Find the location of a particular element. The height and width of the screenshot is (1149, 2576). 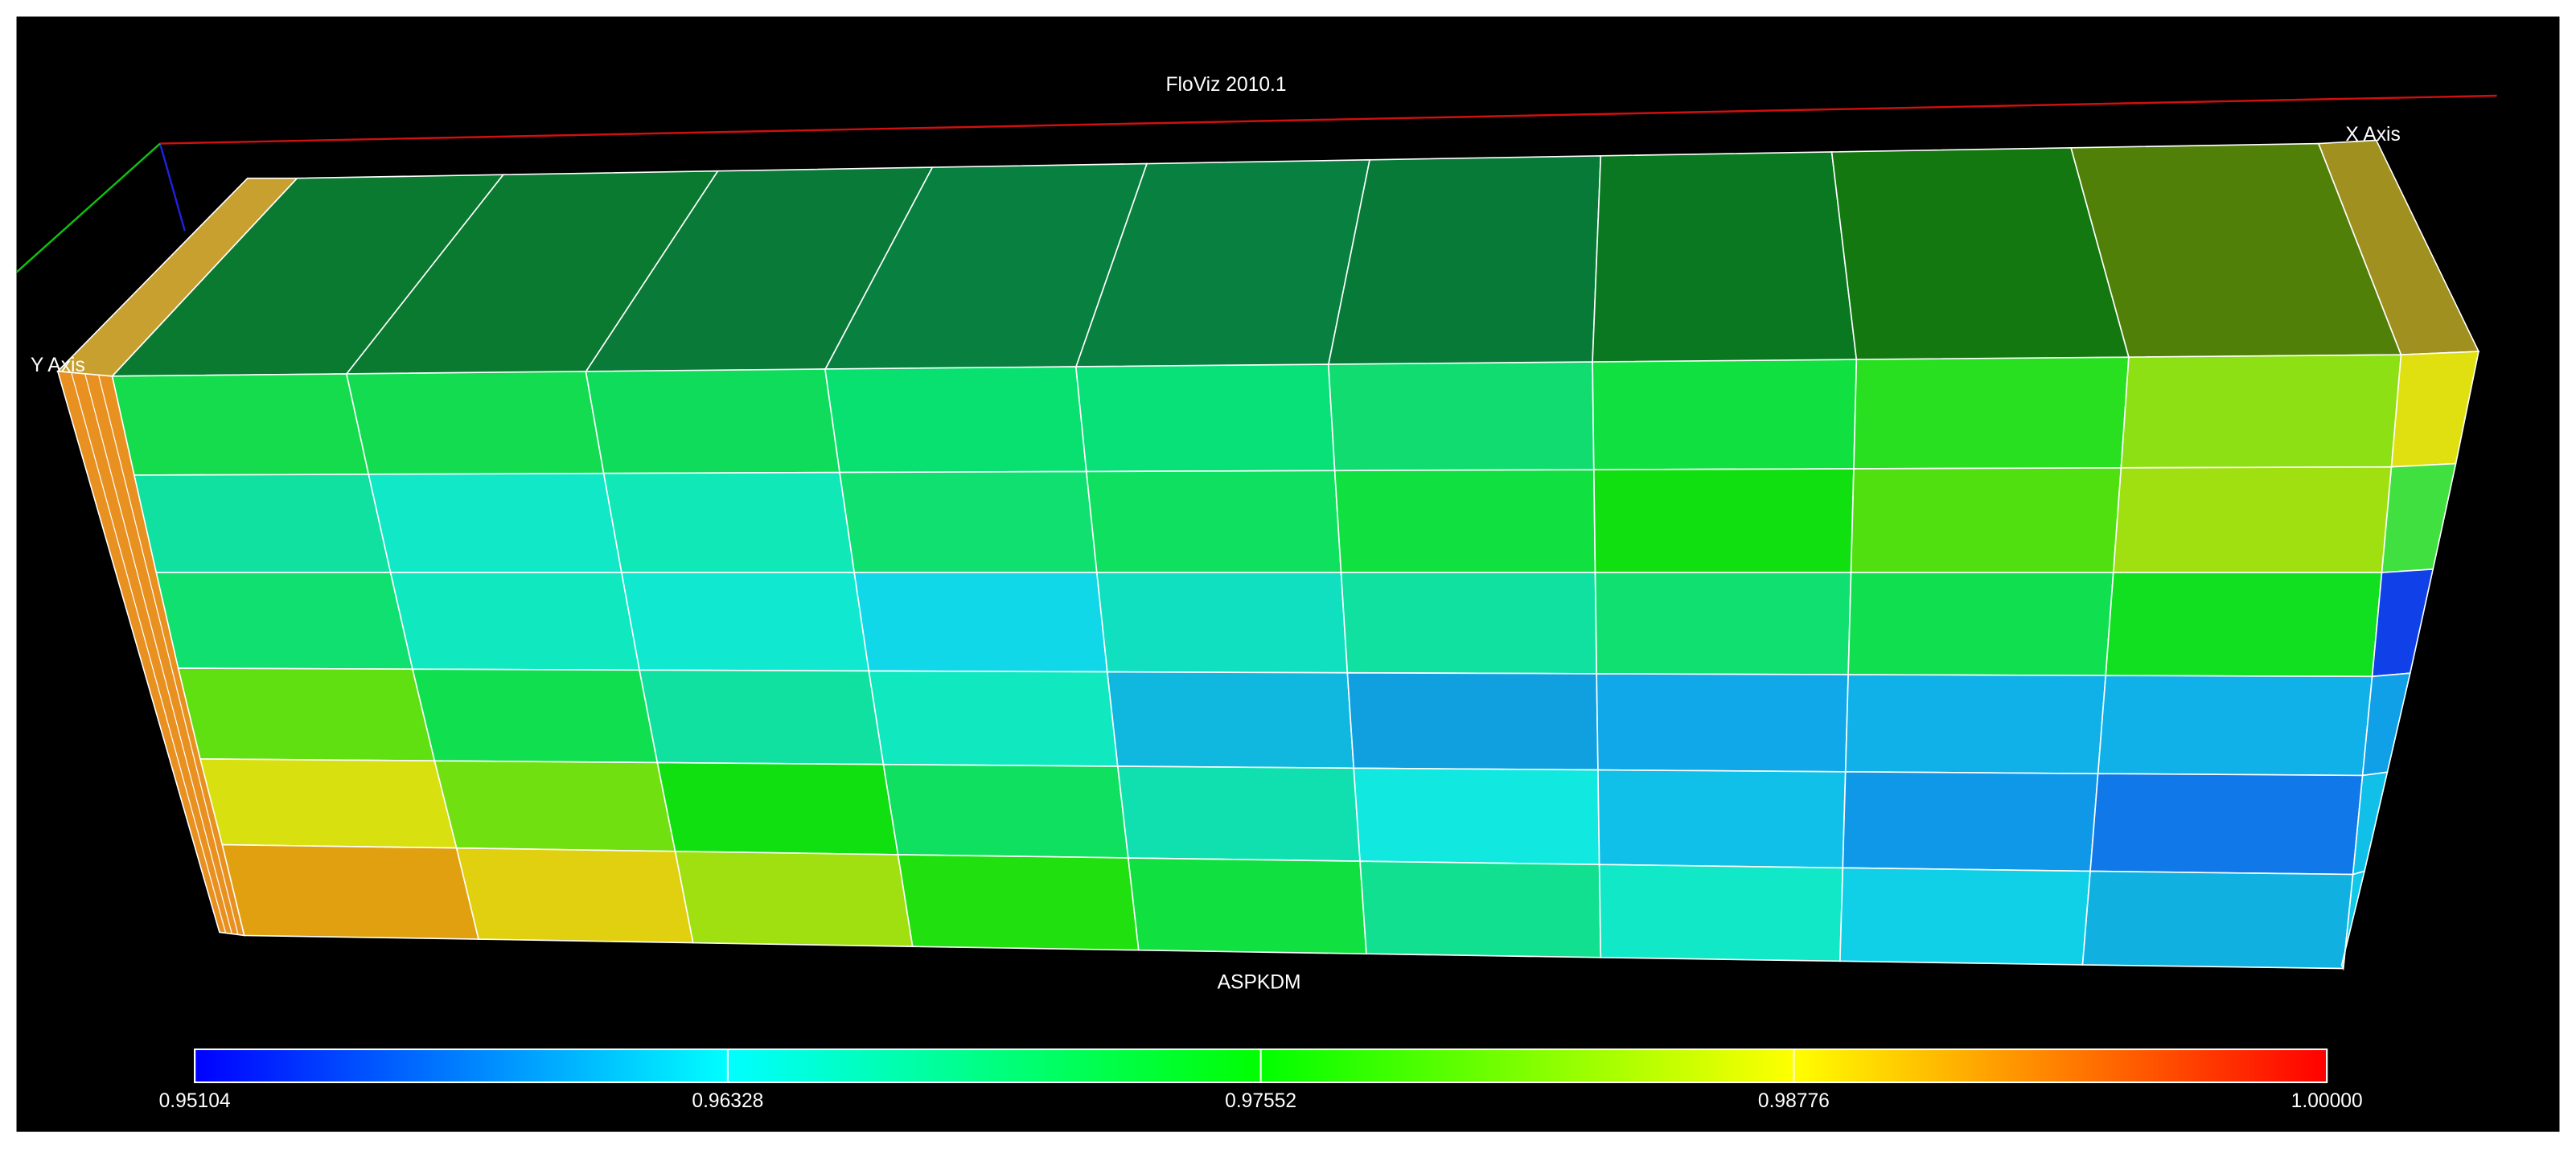

colorbar-tick-label: 0.96328 is located at coordinates (727, 1101).